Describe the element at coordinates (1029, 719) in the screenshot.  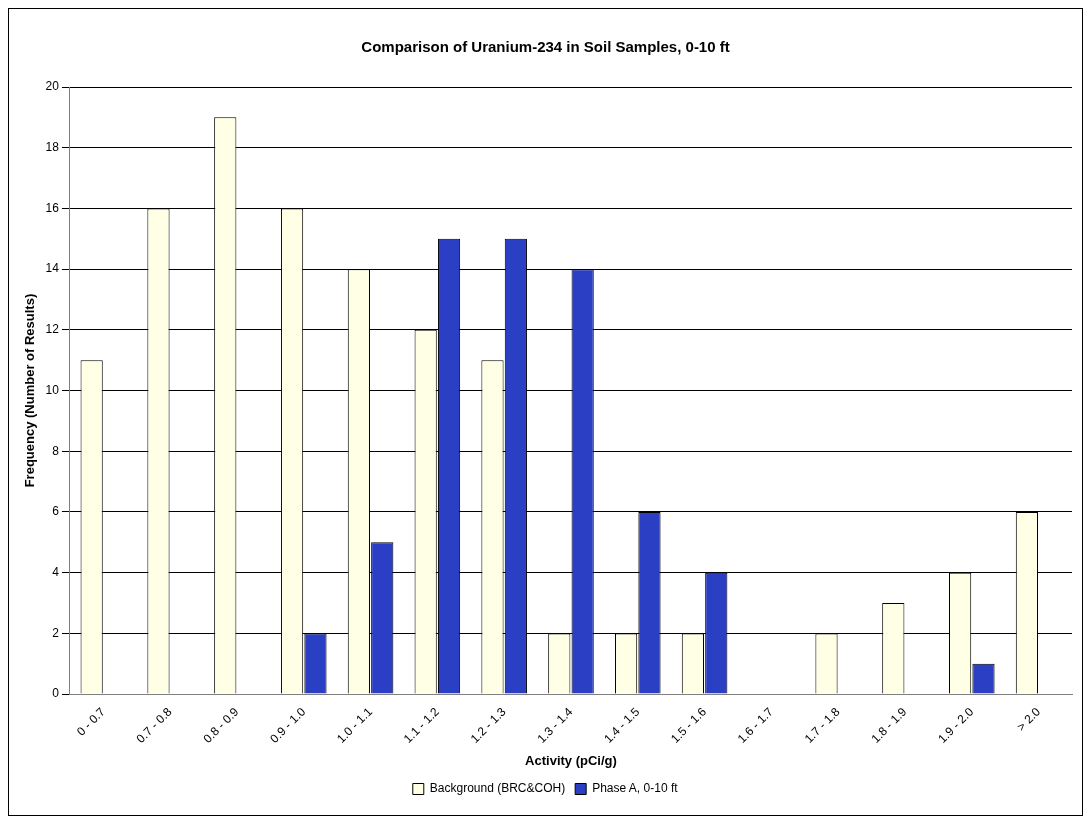
I see `x-tick-label: > 2.0` at that location.